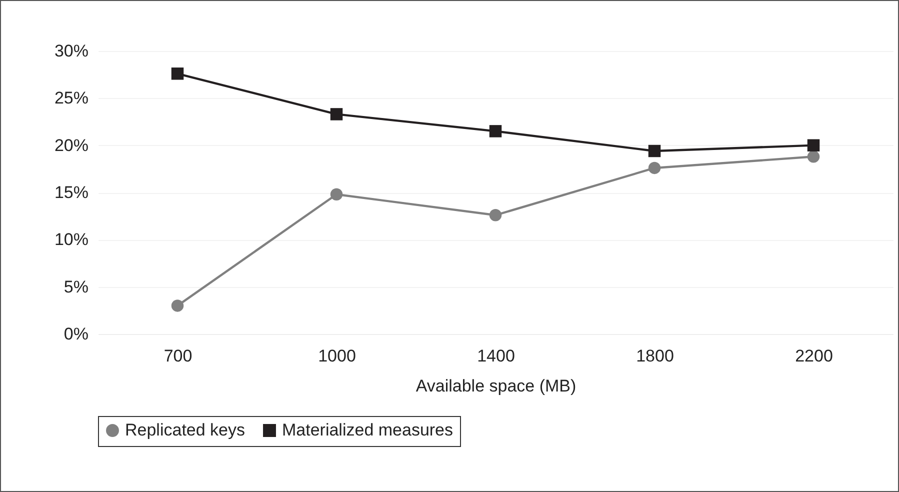 This screenshot has width=899, height=492. I want to click on y-tick-label: 5%, so click(76, 286).